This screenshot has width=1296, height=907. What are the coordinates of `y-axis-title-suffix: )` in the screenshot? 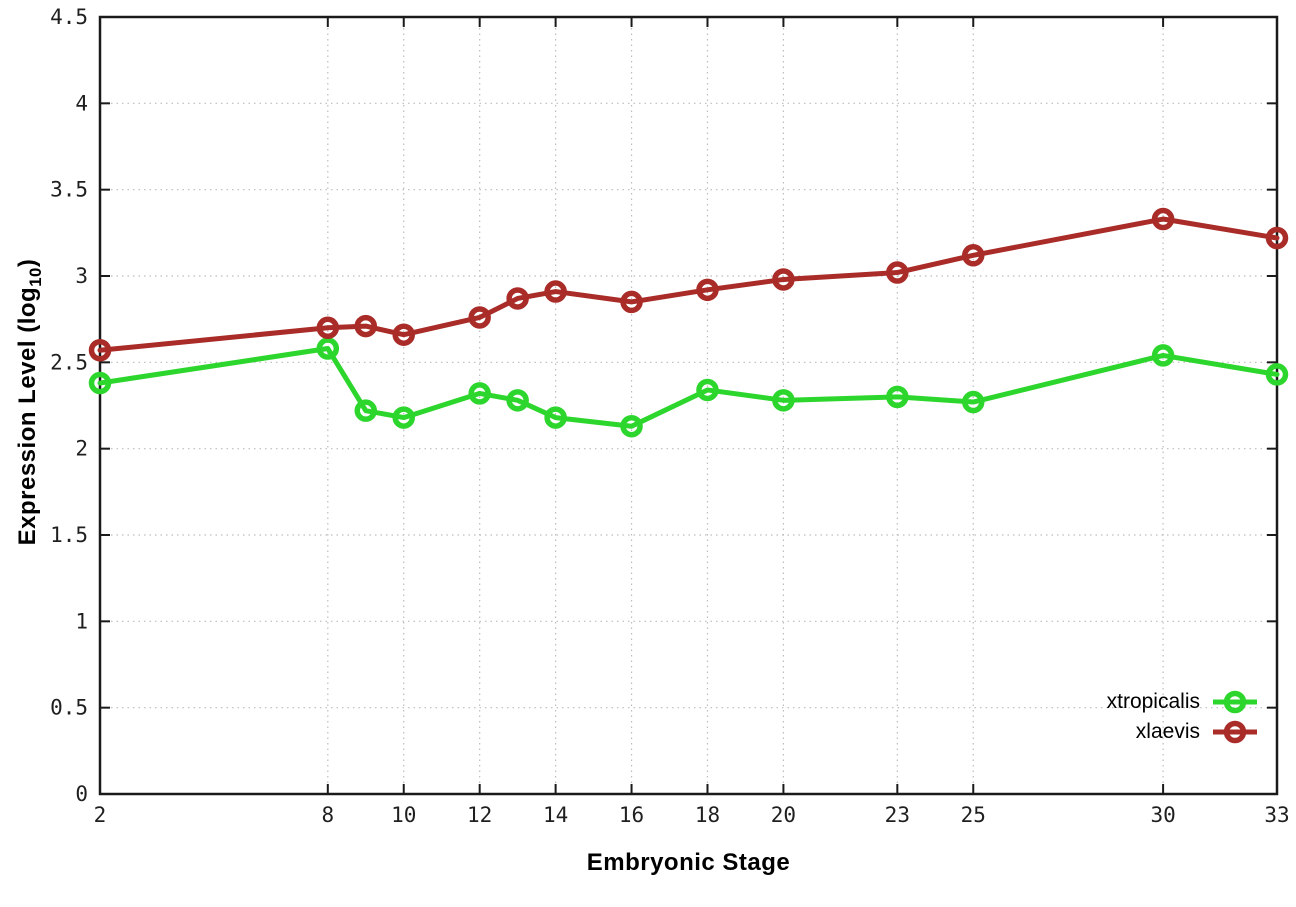 It's located at (28, 263).